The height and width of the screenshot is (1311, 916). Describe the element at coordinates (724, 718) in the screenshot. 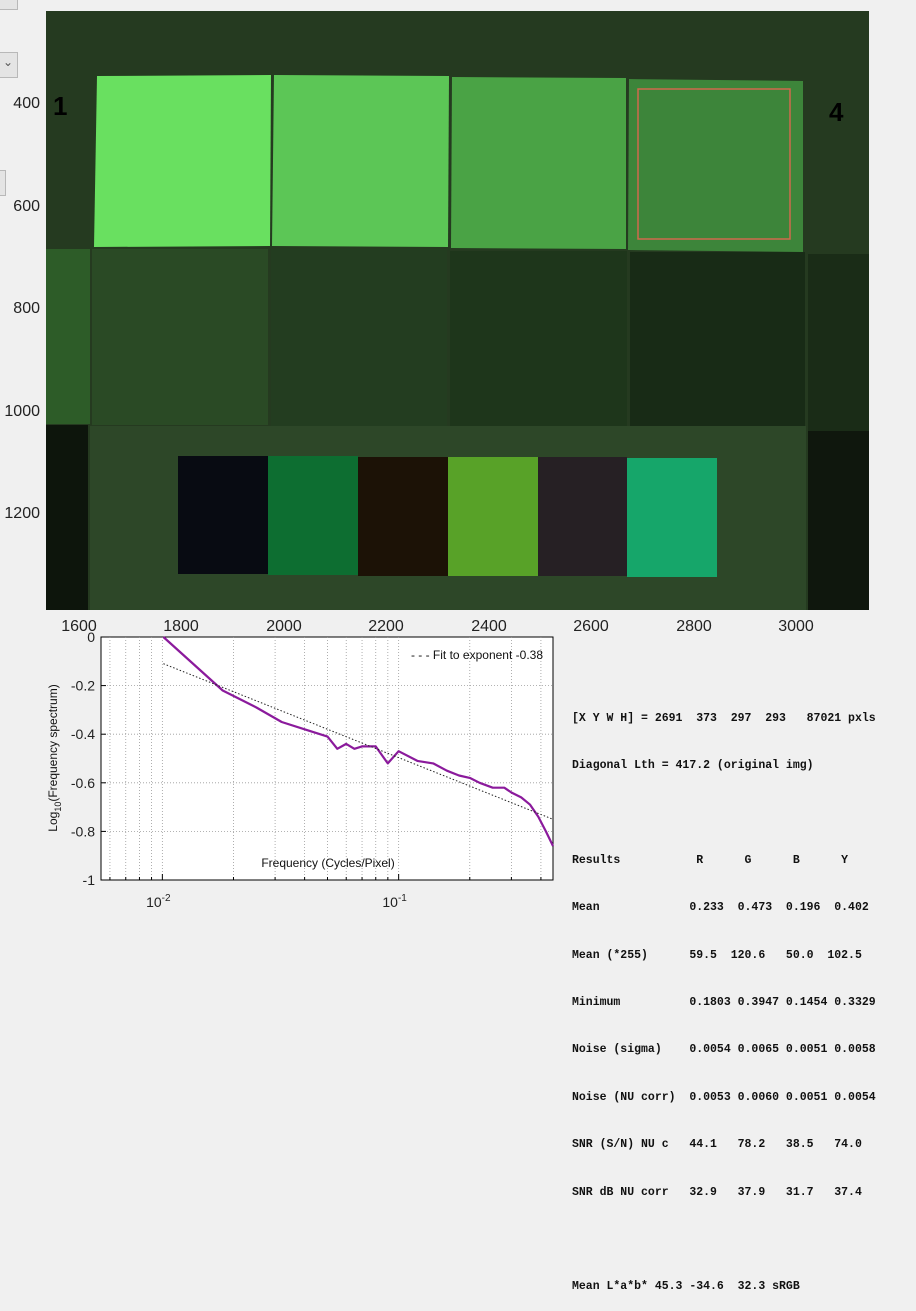

I see `results-line: [X Y W H] = 2691 373 297 293 87021 pxls` at that location.